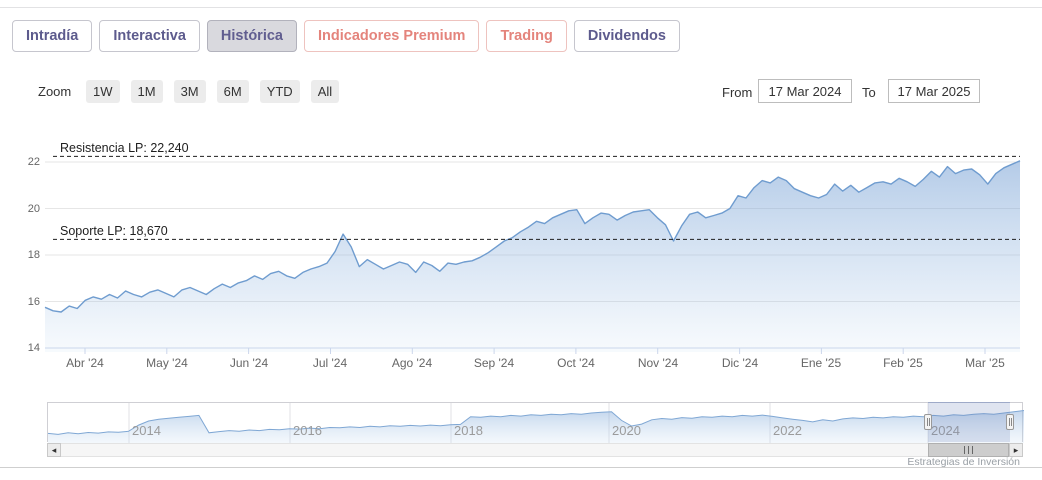 This screenshot has height=480, width=1042. I want to click on tab-trading: Trading, so click(526, 36).